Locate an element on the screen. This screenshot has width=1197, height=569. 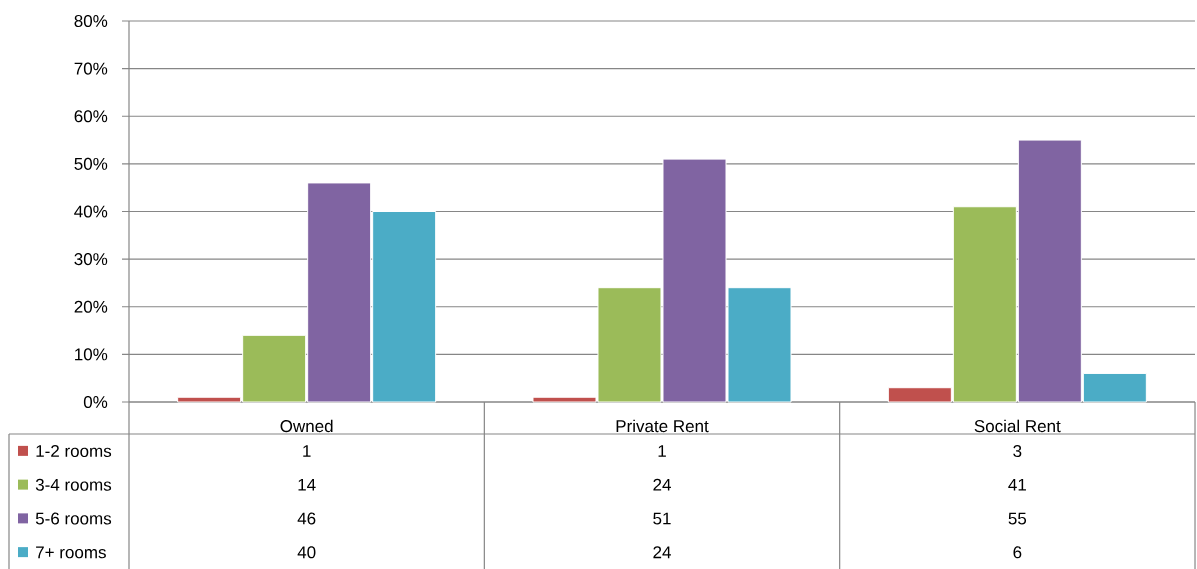
y-tick-label: 10% is located at coordinates (91, 354).